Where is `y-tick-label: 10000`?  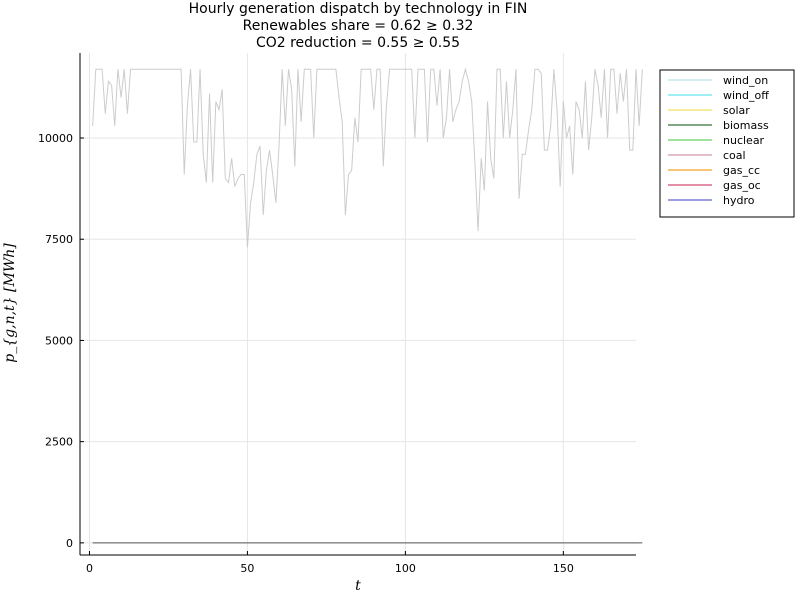
y-tick-label: 10000 is located at coordinates (55, 138).